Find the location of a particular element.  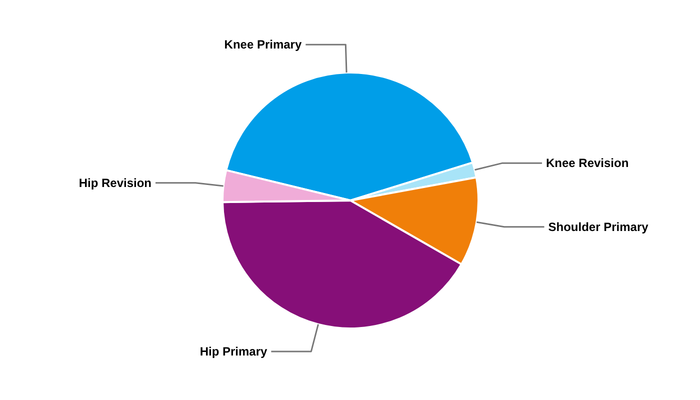

slice-label: Knee Primary is located at coordinates (263, 45).